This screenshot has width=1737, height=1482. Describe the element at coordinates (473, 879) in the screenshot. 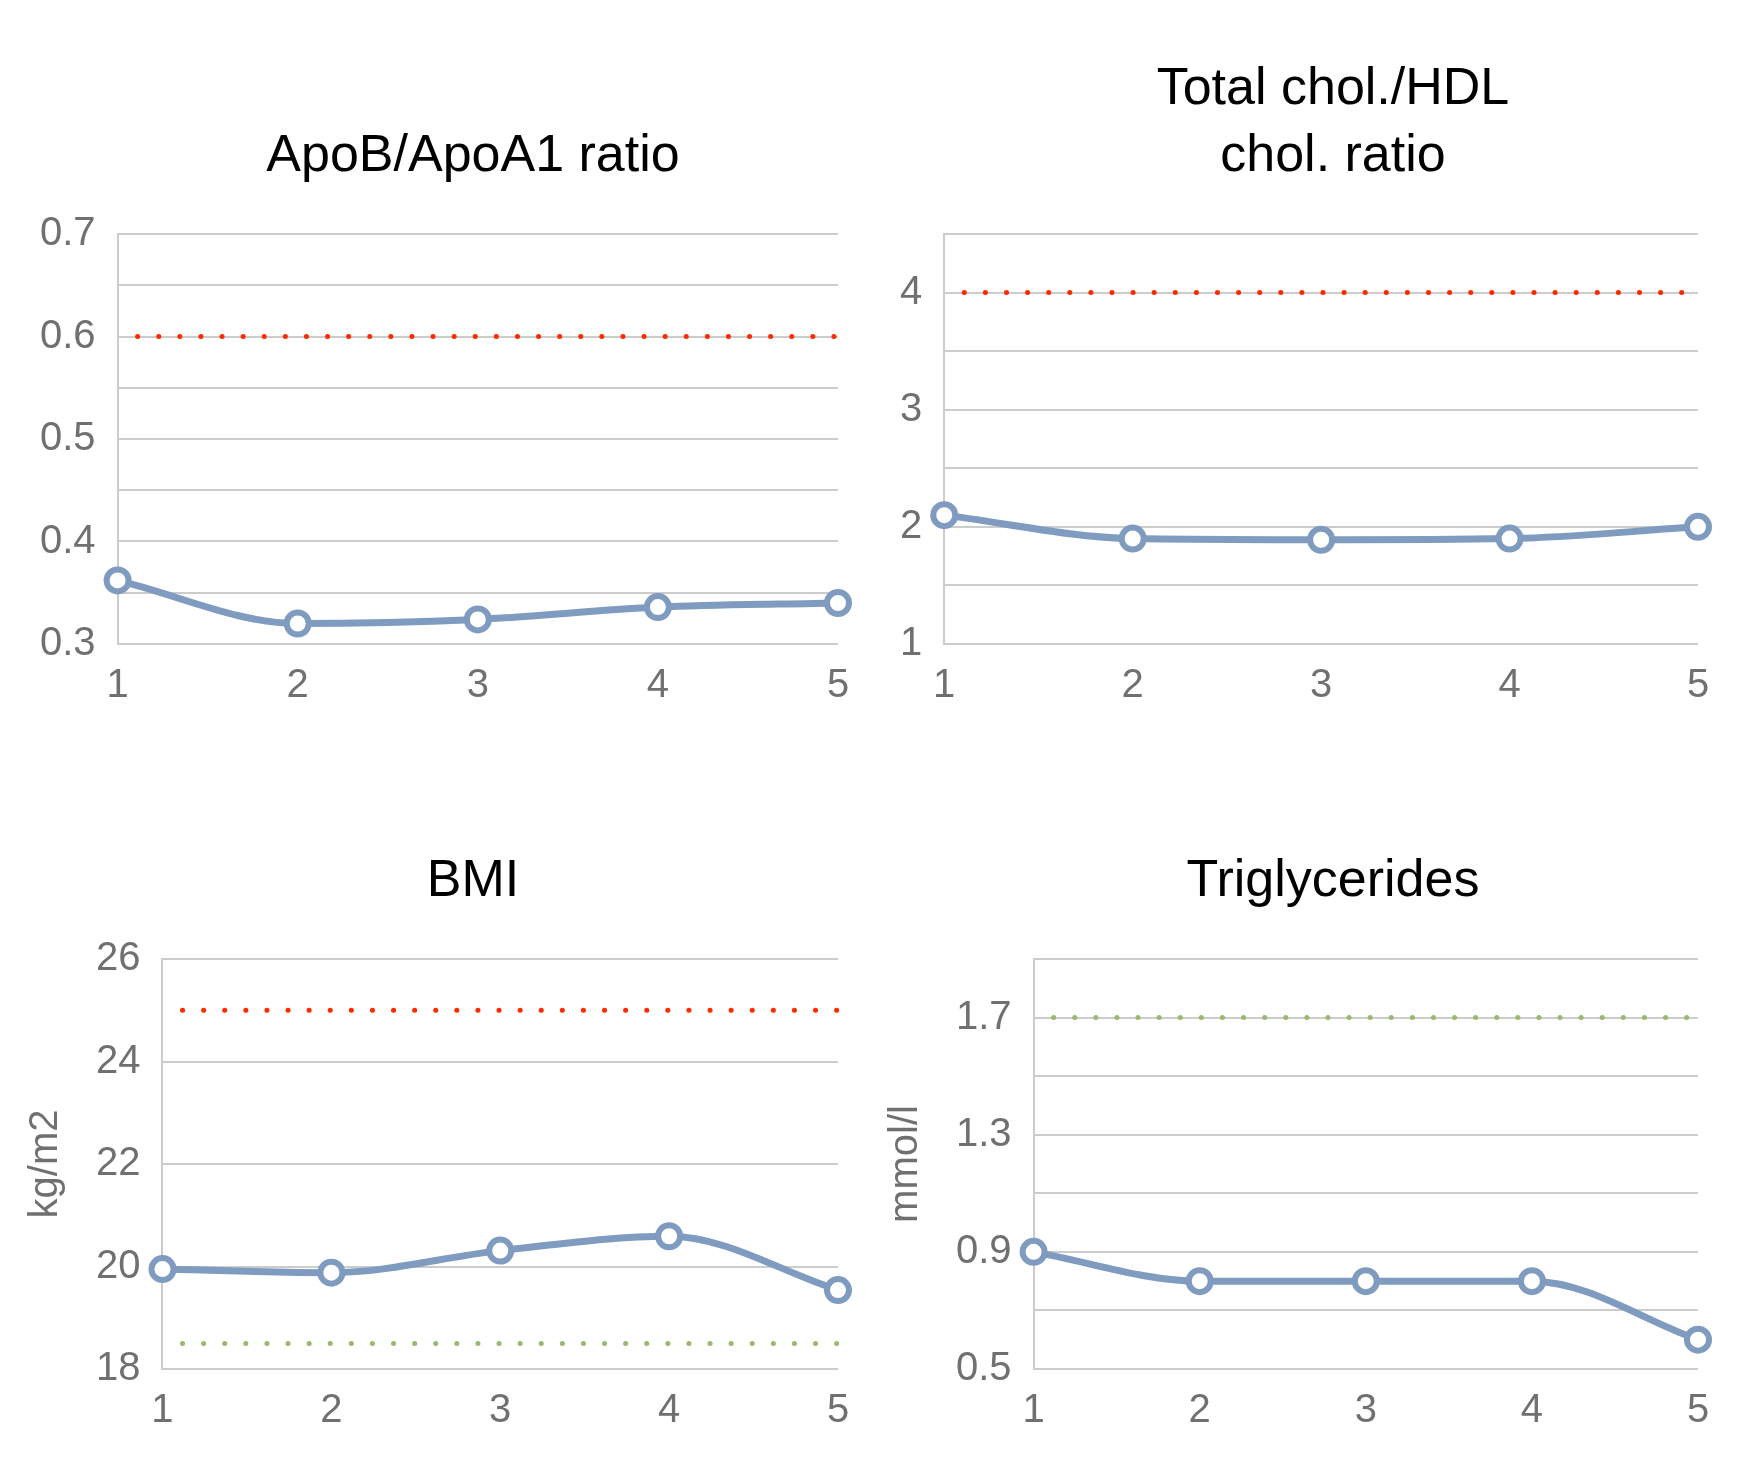

I see `chart-title: BMI` at that location.